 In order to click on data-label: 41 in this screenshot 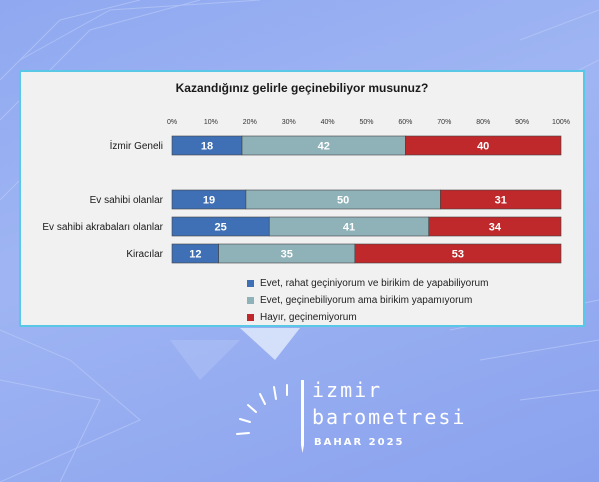, I will do `click(349, 228)`.